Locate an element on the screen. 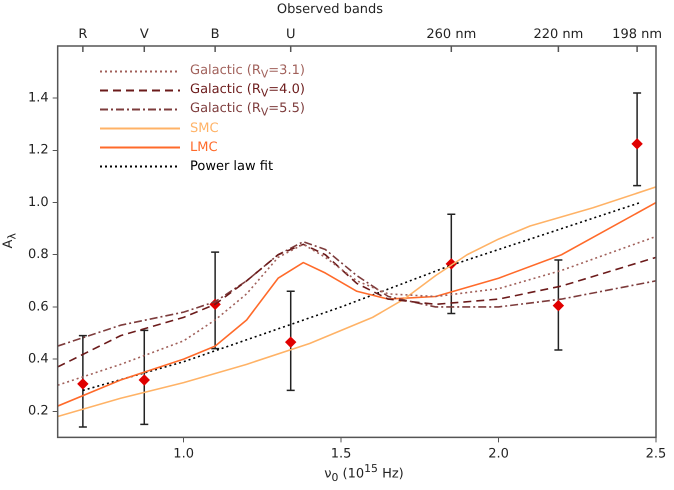 This screenshot has width=674, height=490. annotation: V is located at coordinates (144, 34).